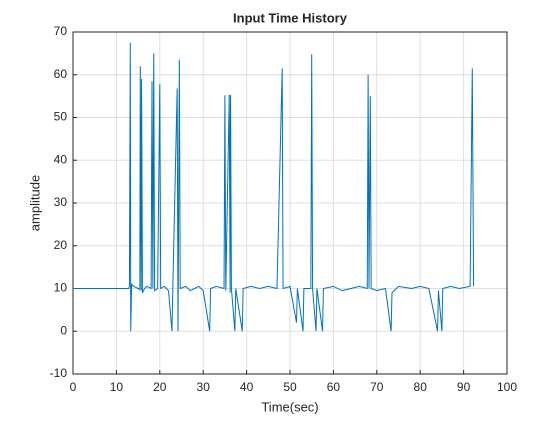  What do you see at coordinates (59, 373) in the screenshot?
I see `y-tick-label: -10` at bounding box center [59, 373].